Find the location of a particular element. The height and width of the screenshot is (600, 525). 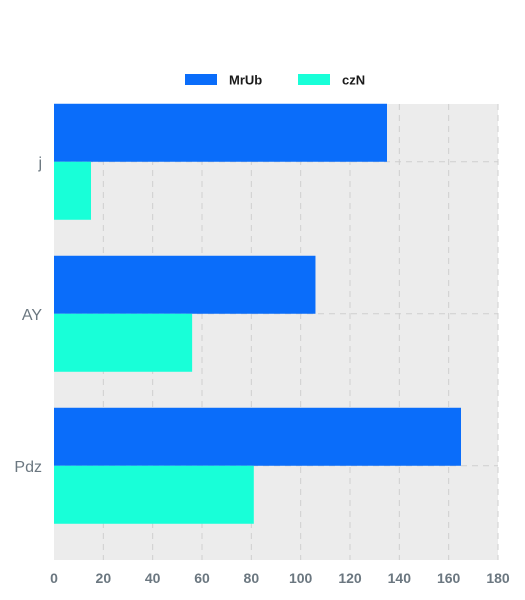

x-tick-label: 0 is located at coordinates (54, 578).